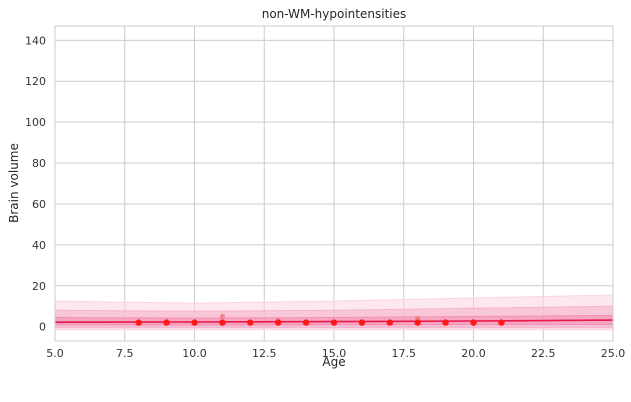 This screenshot has height=402, width=631. I want to click on x-tick-label: 20.0, so click(473, 353).